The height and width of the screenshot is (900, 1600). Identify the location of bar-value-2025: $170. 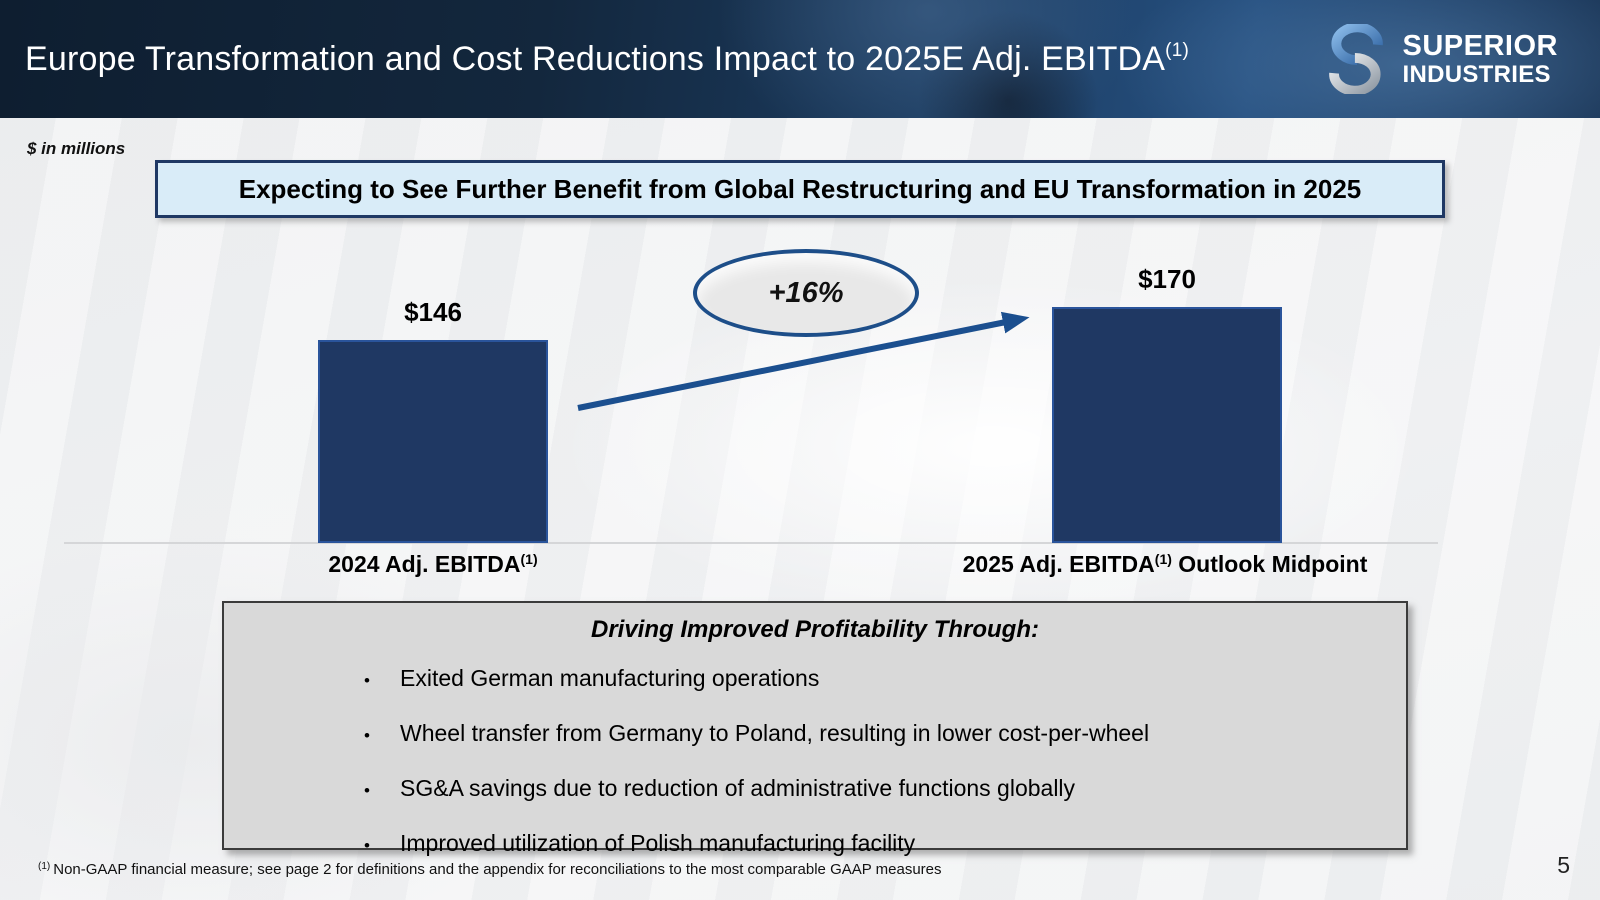
(1167, 279).